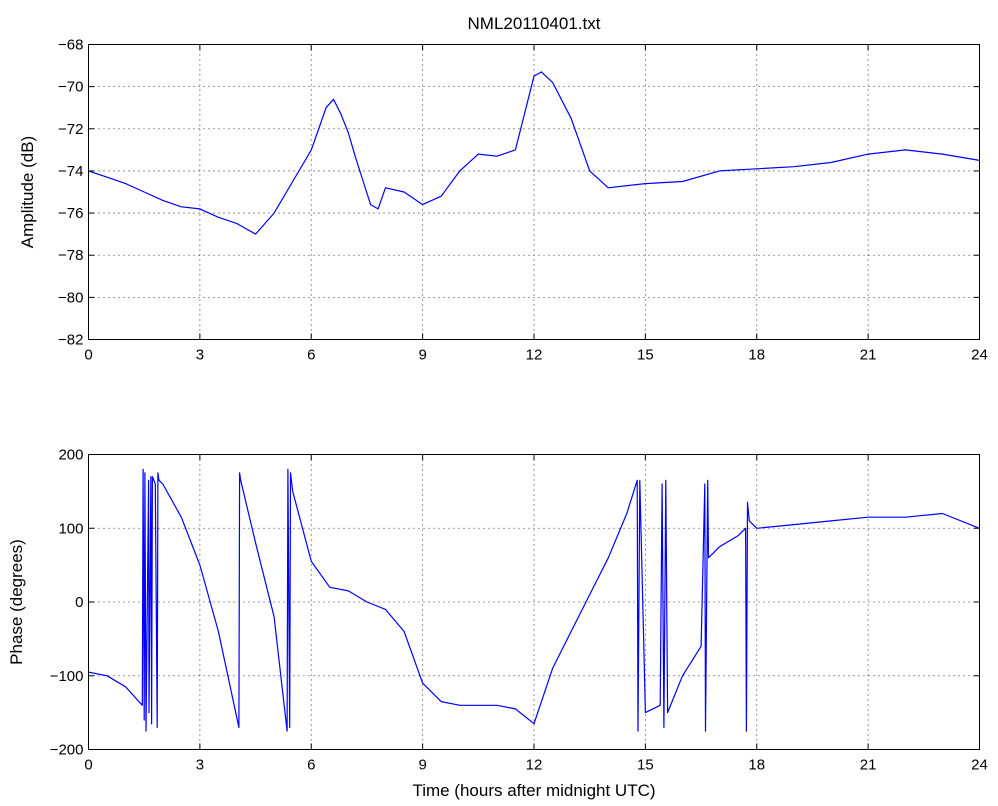 This screenshot has height=806, width=998. I want to click on phase-x-tick-label: 15, so click(645, 765).